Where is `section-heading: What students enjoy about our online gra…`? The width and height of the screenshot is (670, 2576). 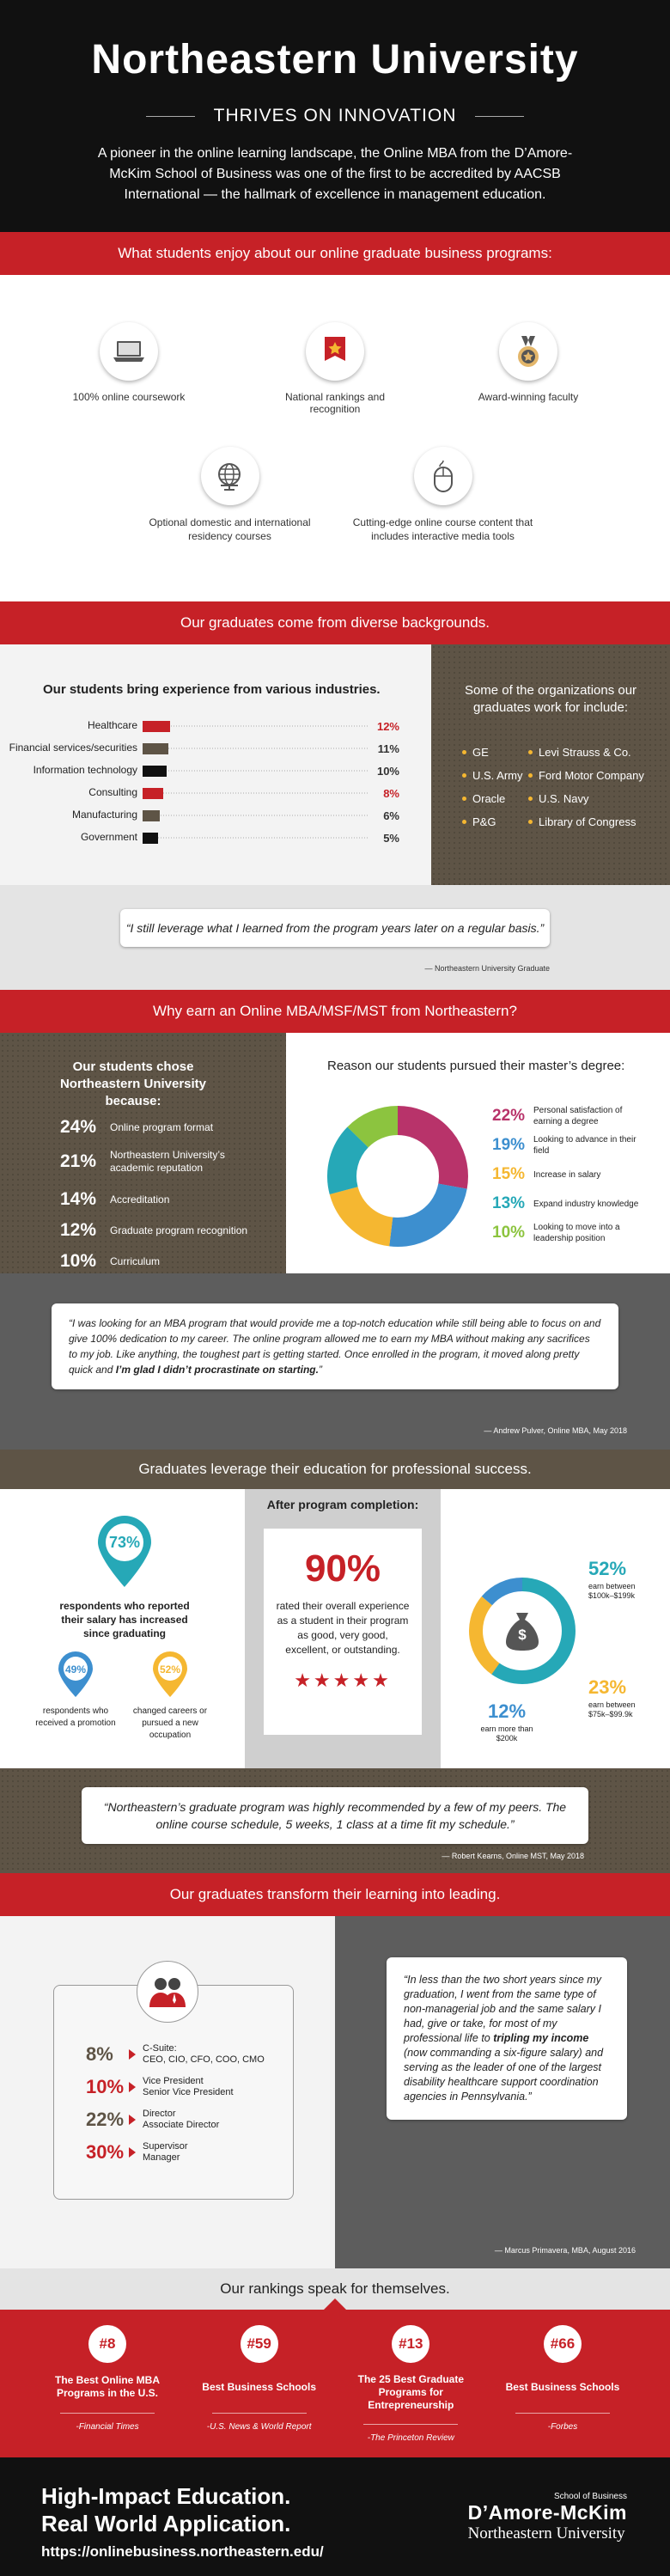
section-heading: What students enjoy about our online gra… is located at coordinates (335, 253).